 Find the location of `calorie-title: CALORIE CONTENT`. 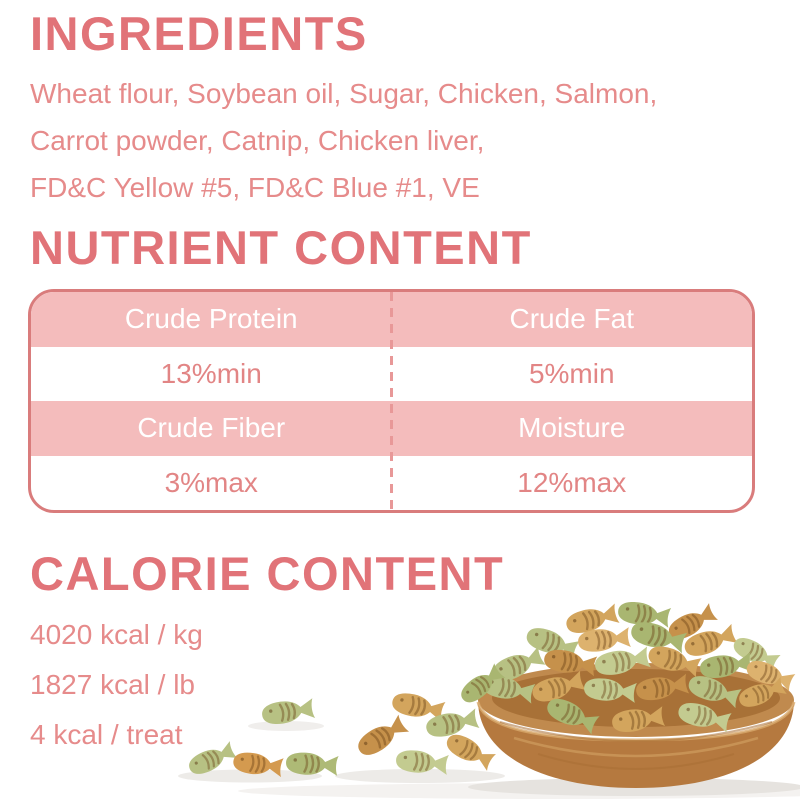

calorie-title: CALORIE CONTENT is located at coordinates (267, 573).